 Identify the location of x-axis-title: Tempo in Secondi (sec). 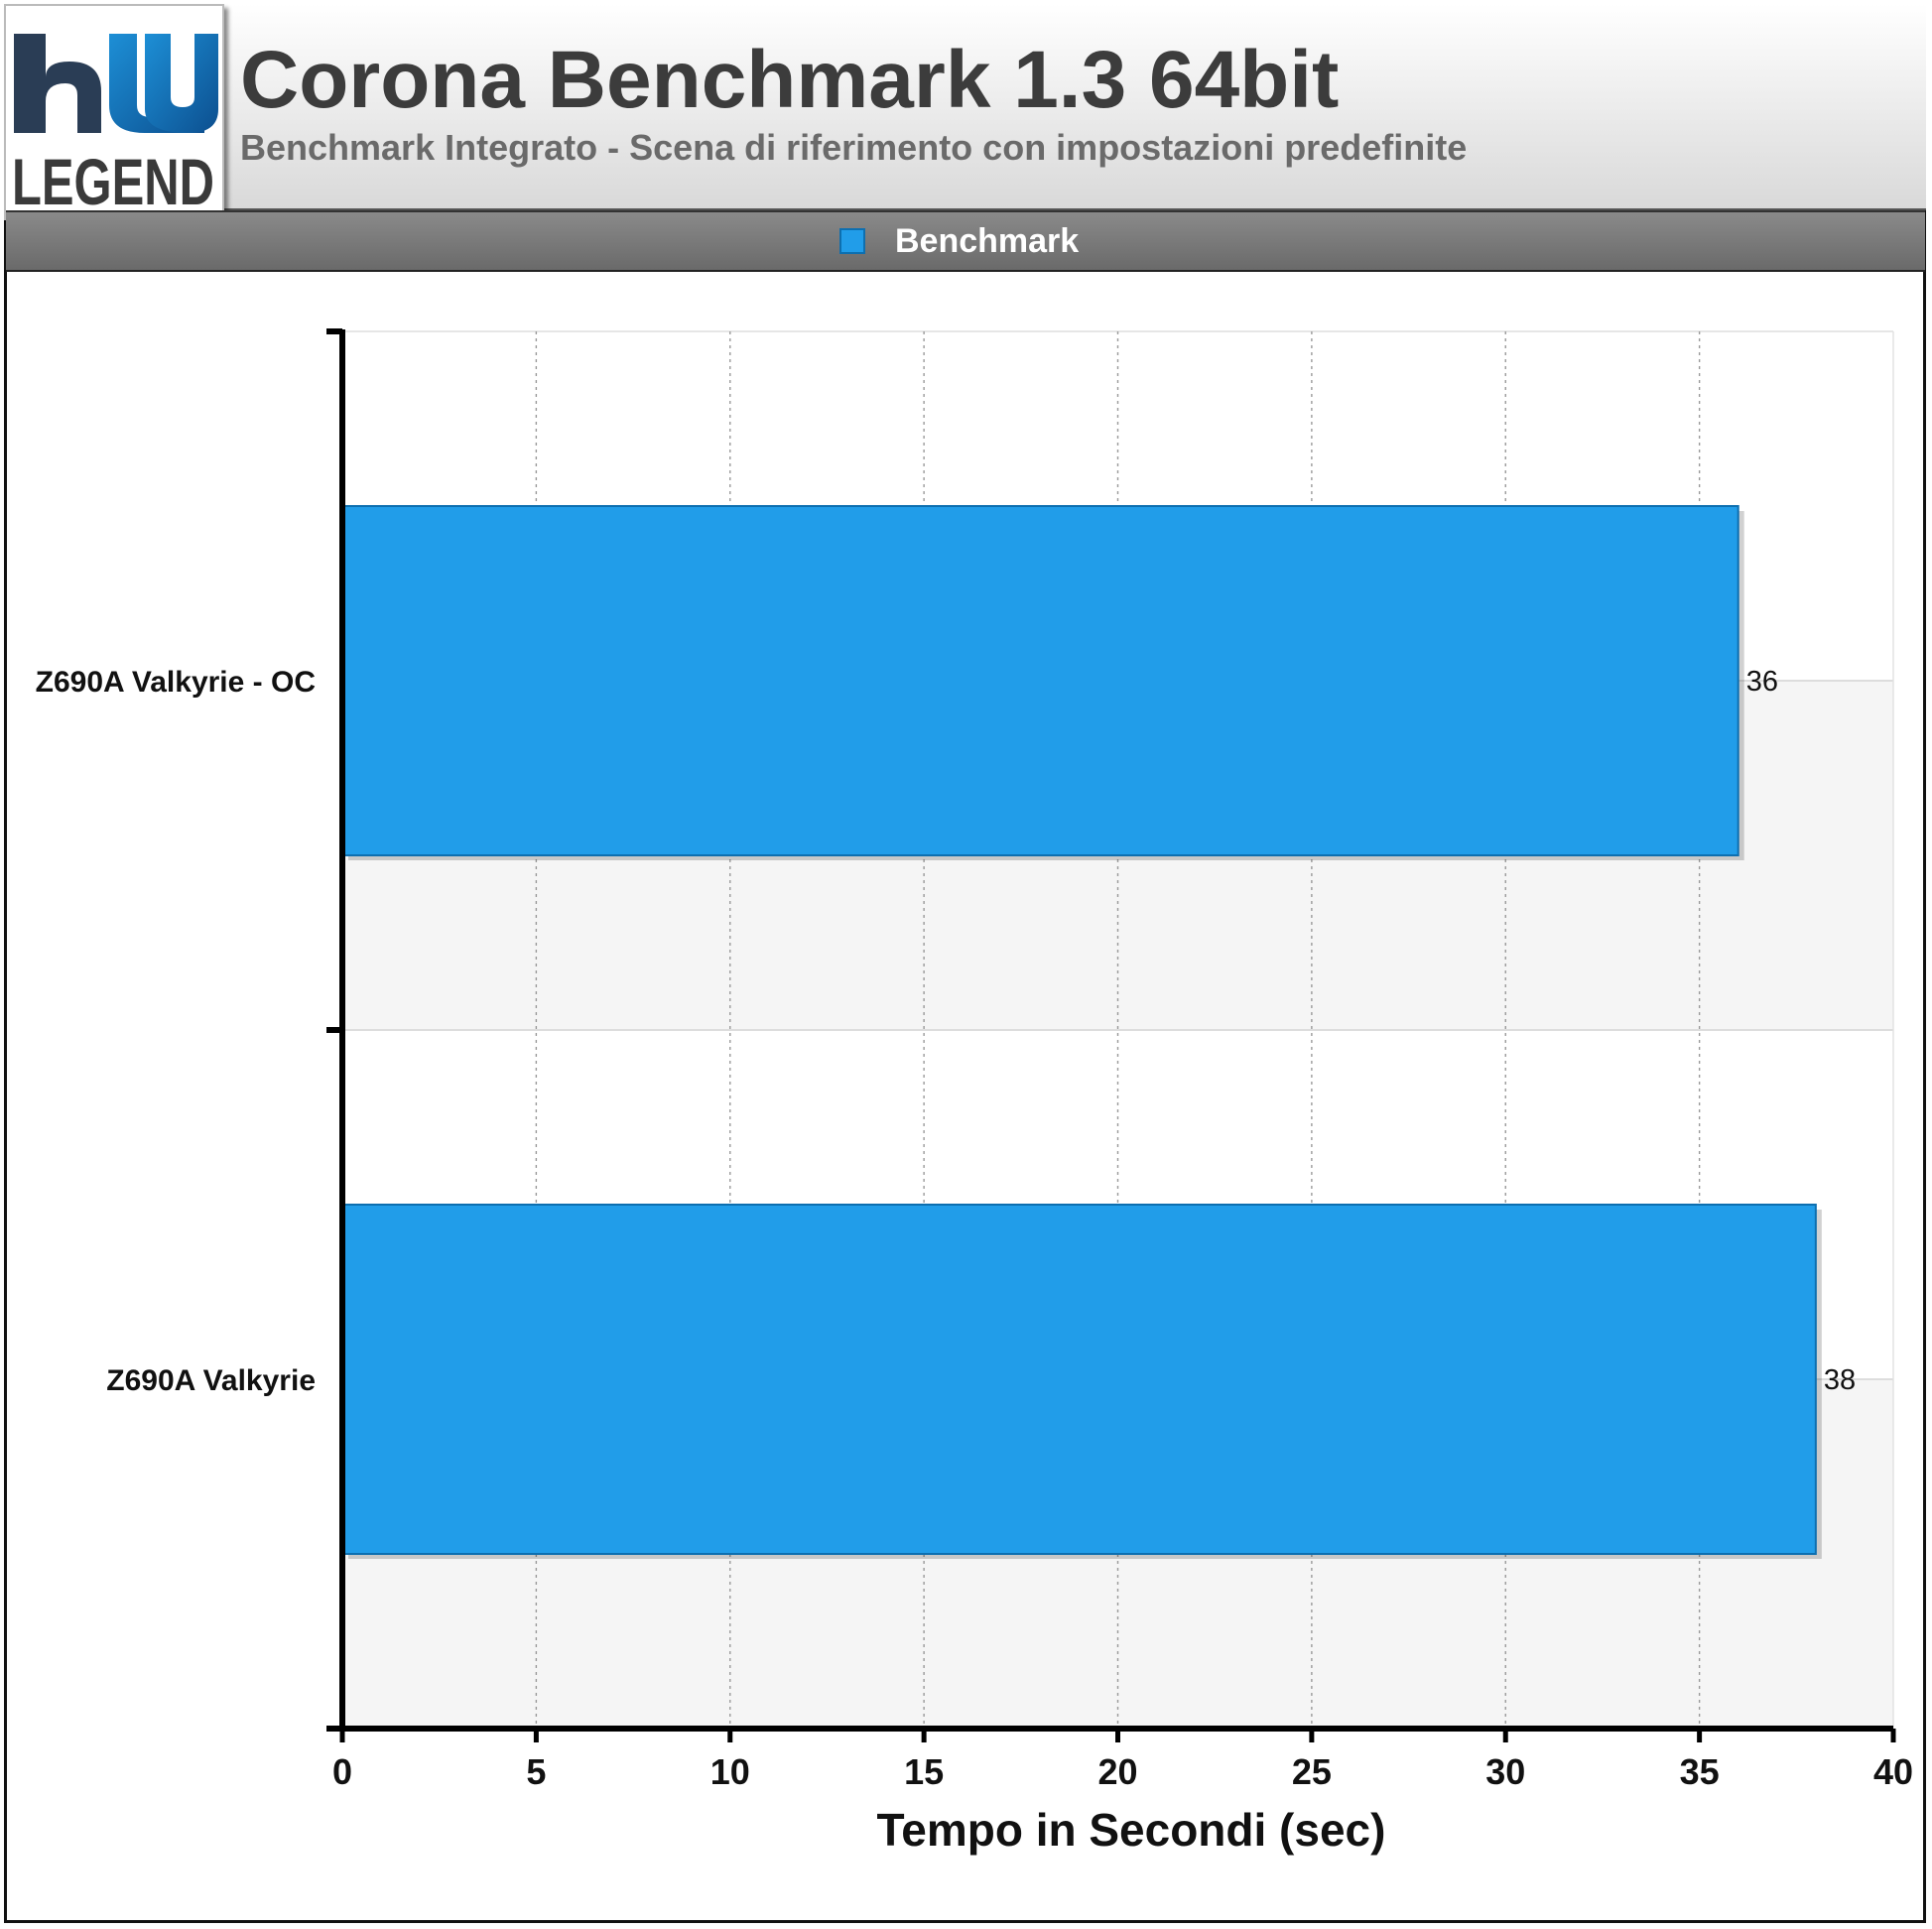
(1131, 1830).